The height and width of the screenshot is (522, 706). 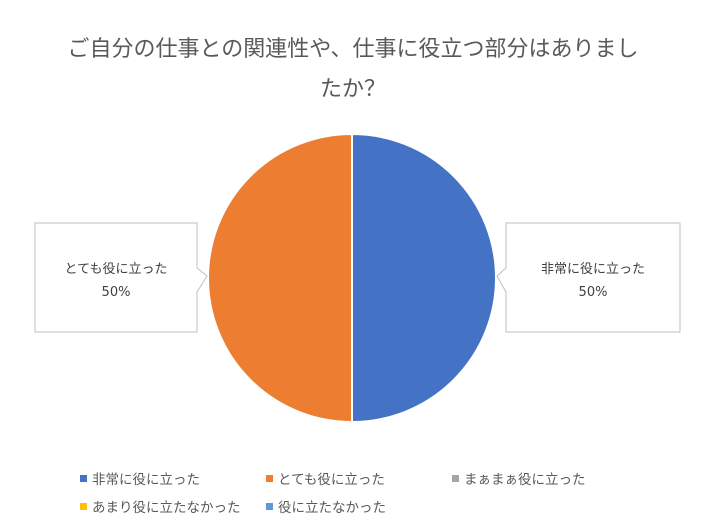 What do you see at coordinates (146, 480) in the screenshot?
I see `legend-label-1: 非常に役に立った` at bounding box center [146, 480].